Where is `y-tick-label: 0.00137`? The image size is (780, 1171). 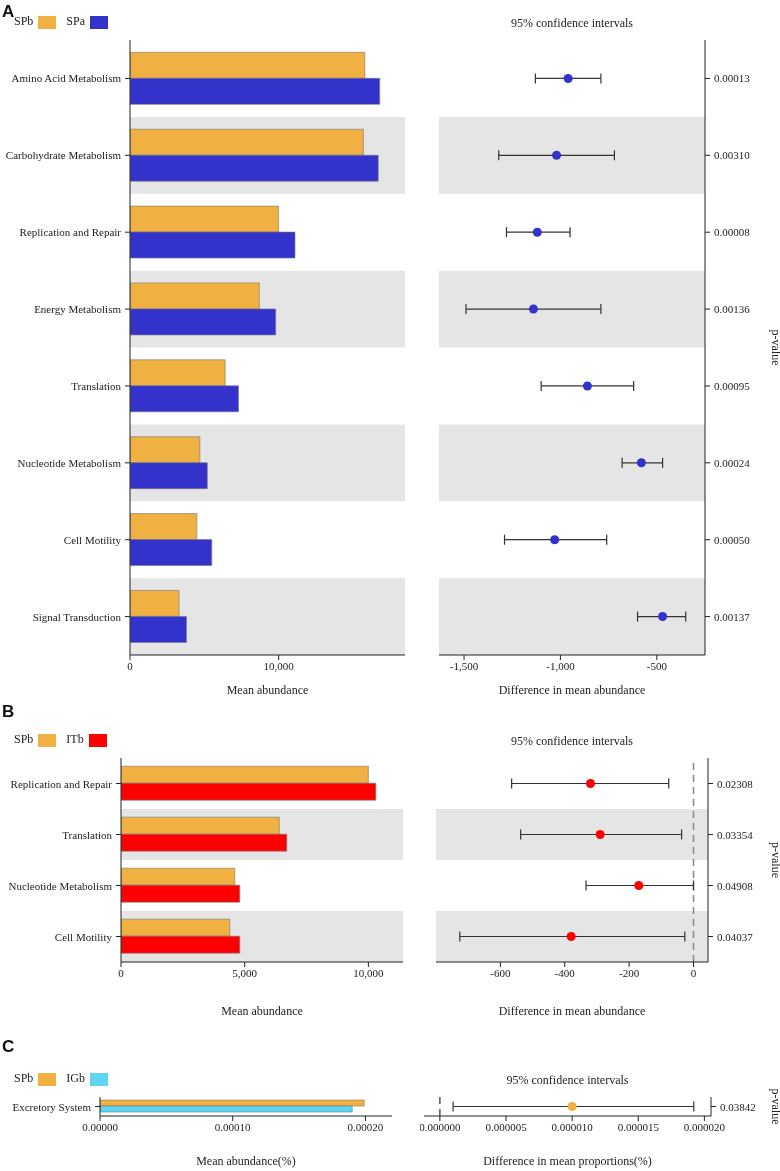 y-tick-label: 0.00137 is located at coordinates (732, 616).